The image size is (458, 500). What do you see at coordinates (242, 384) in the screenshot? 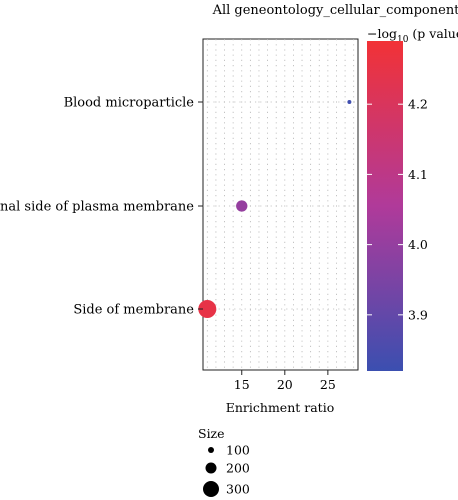
I see `x-tick-label: 15` at bounding box center [242, 384].